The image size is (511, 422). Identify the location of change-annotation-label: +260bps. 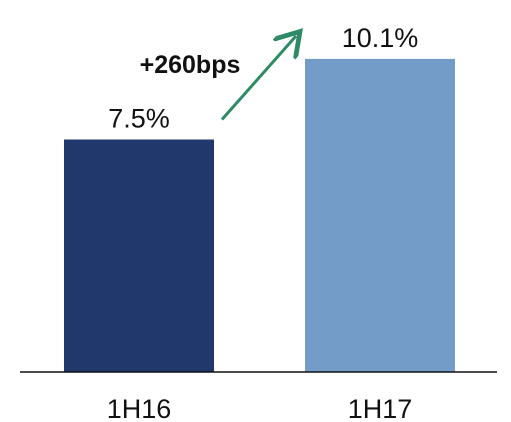
(190, 65).